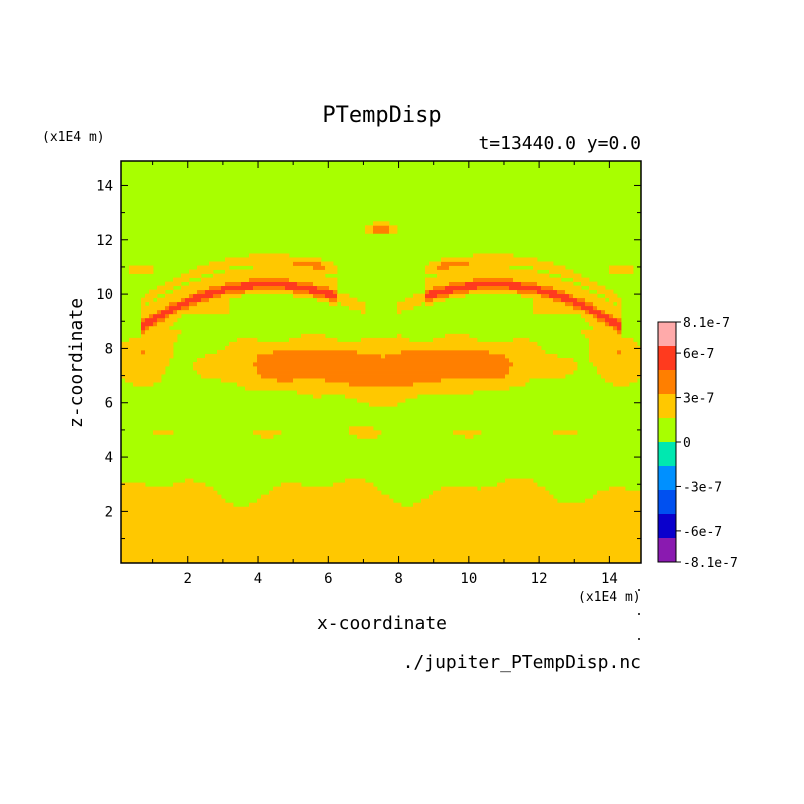  Describe the element at coordinates (104, 295) in the screenshot. I see `y-tick-label: 10` at that location.